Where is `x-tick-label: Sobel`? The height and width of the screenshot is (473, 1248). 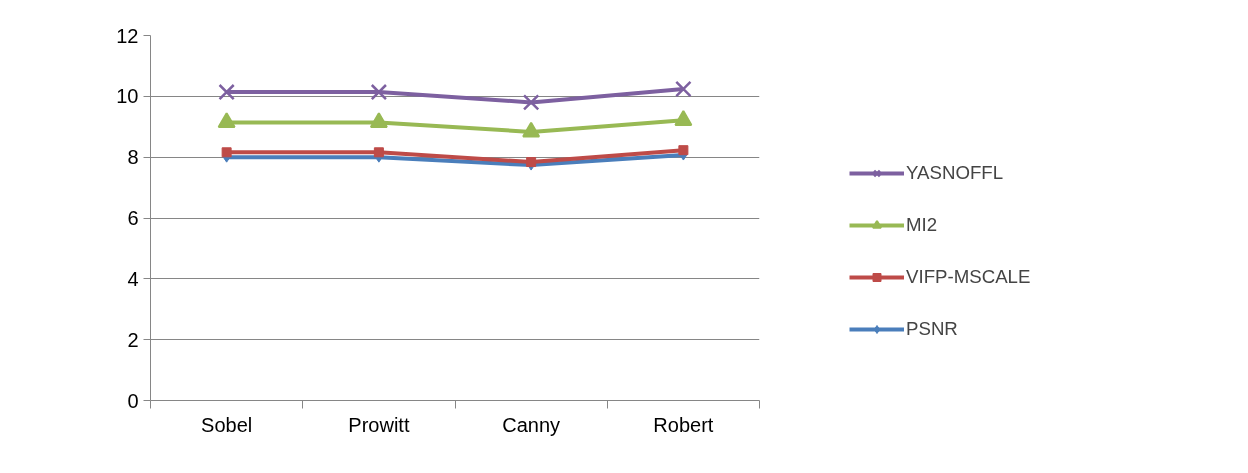 x-tick-label: Sobel is located at coordinates (227, 424).